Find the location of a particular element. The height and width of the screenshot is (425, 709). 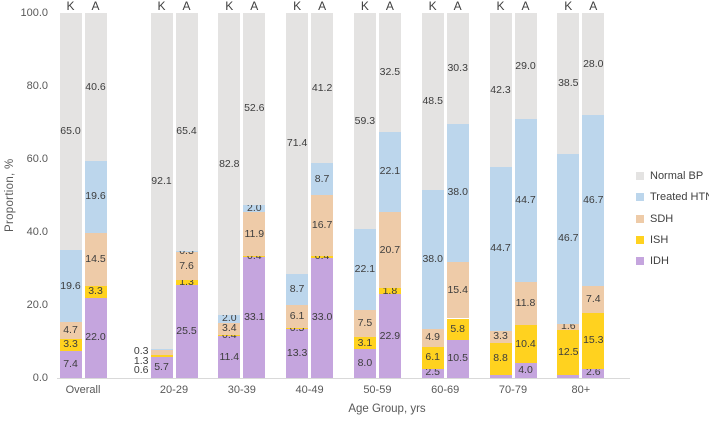

data-label: 22.0 is located at coordinates (95, 337).